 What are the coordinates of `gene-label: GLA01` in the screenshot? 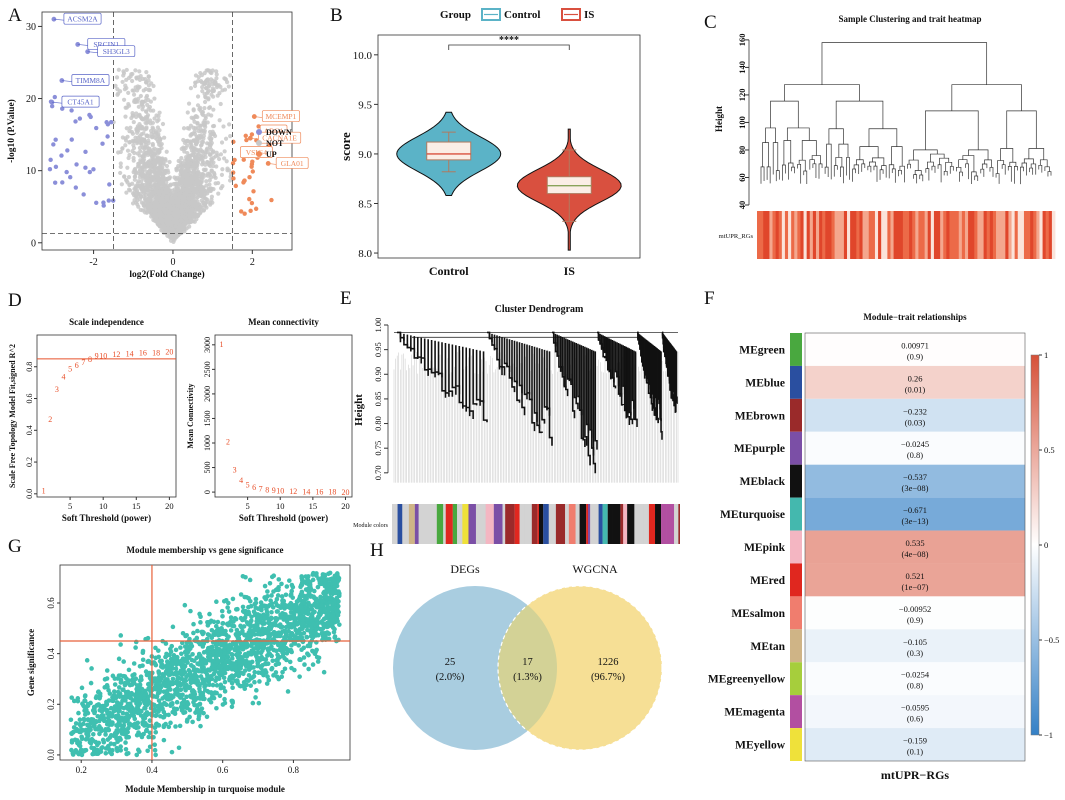 It's located at (292, 163).